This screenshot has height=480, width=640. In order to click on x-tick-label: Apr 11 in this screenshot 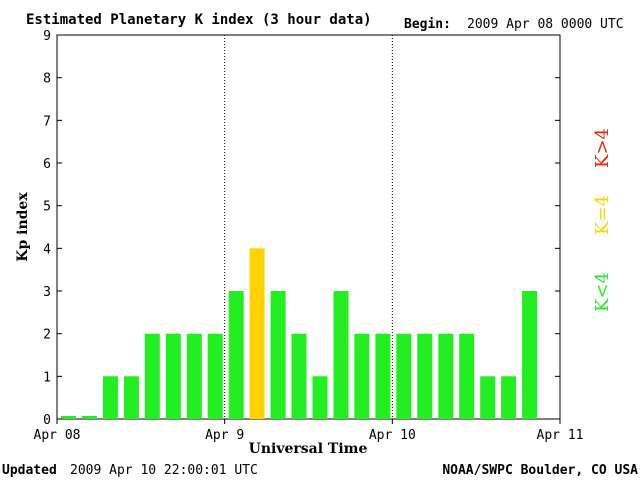, I will do `click(560, 435)`.